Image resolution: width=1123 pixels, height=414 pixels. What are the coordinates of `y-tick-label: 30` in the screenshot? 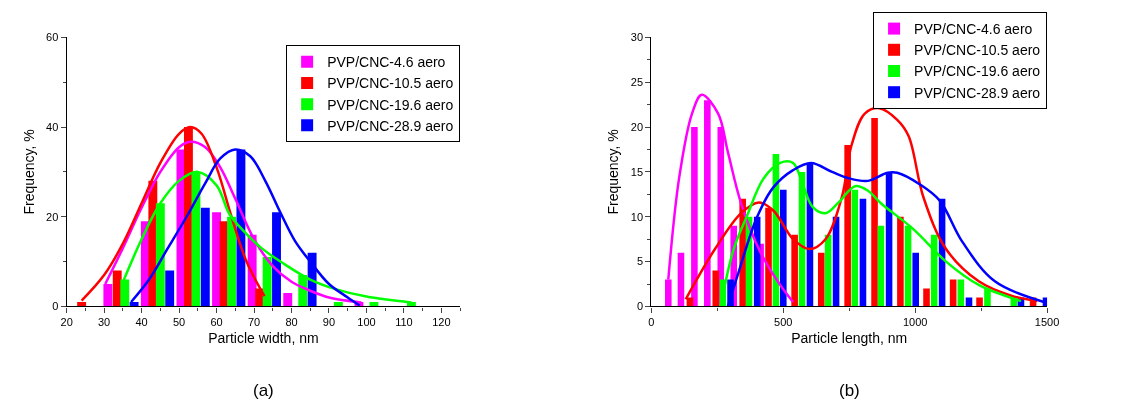 It's located at (637, 37).